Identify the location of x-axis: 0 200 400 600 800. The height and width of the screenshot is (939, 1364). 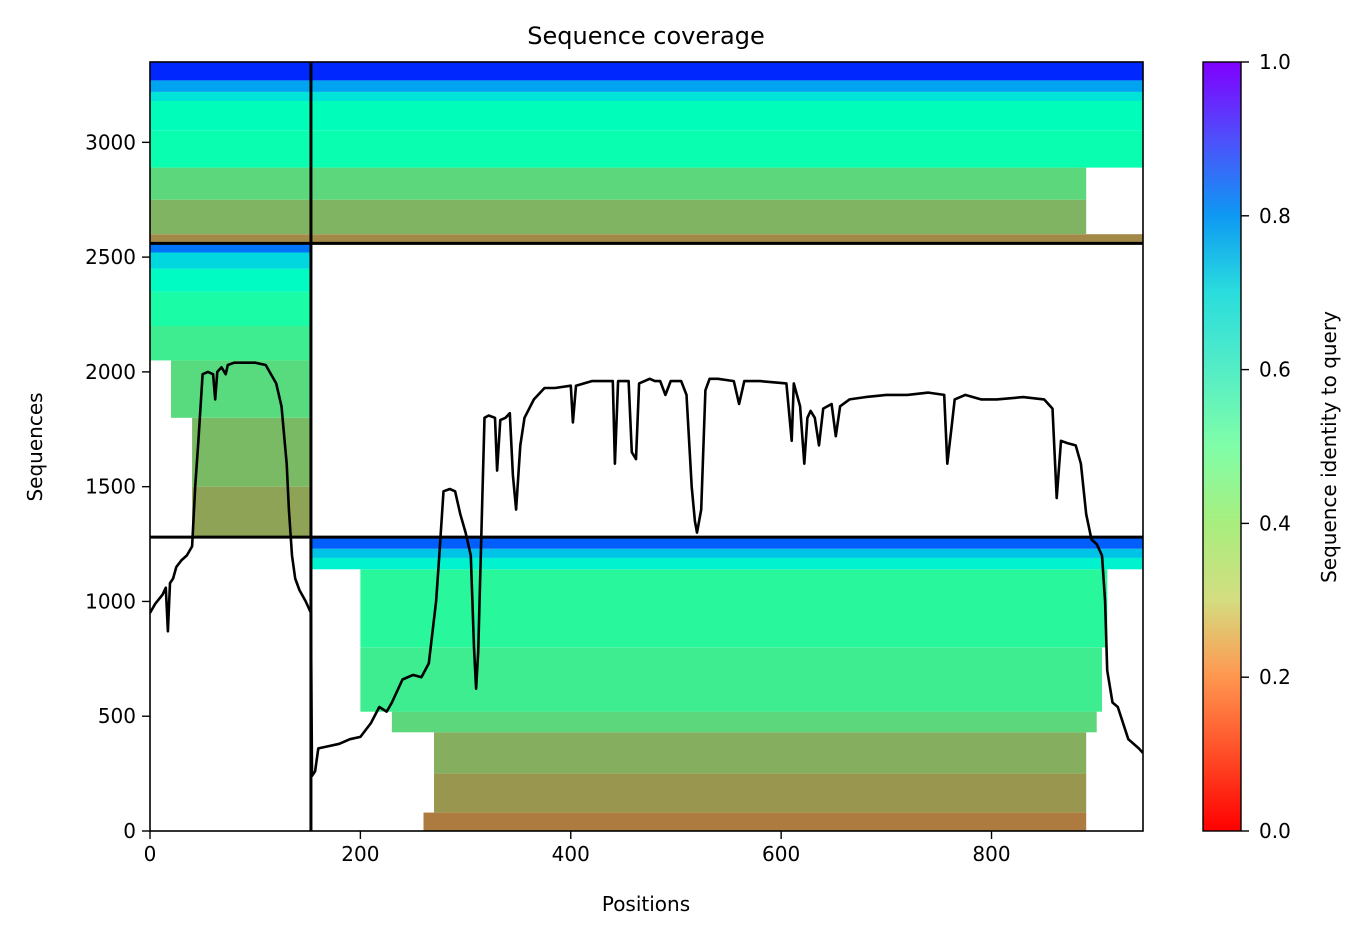
(577, 848).